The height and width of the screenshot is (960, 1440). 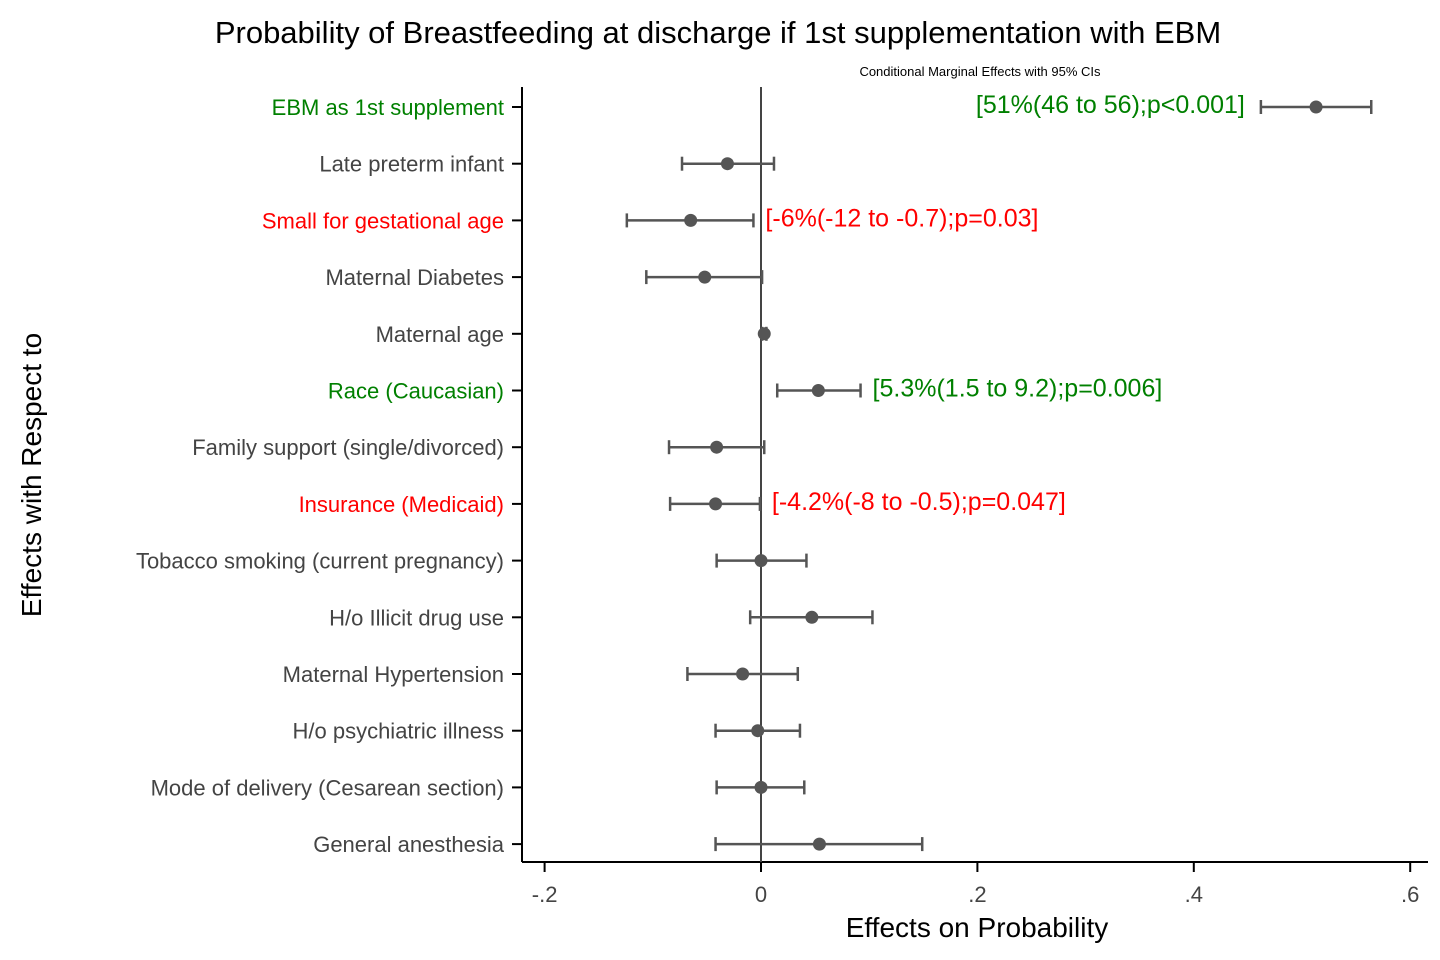 I want to click on coefficient-row: Maternal Hypertension, so click(x=541, y=674).